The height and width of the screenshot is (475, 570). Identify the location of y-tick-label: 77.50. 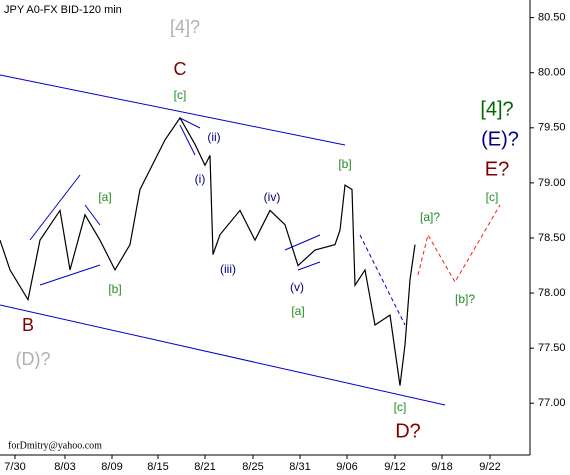
(552, 348).